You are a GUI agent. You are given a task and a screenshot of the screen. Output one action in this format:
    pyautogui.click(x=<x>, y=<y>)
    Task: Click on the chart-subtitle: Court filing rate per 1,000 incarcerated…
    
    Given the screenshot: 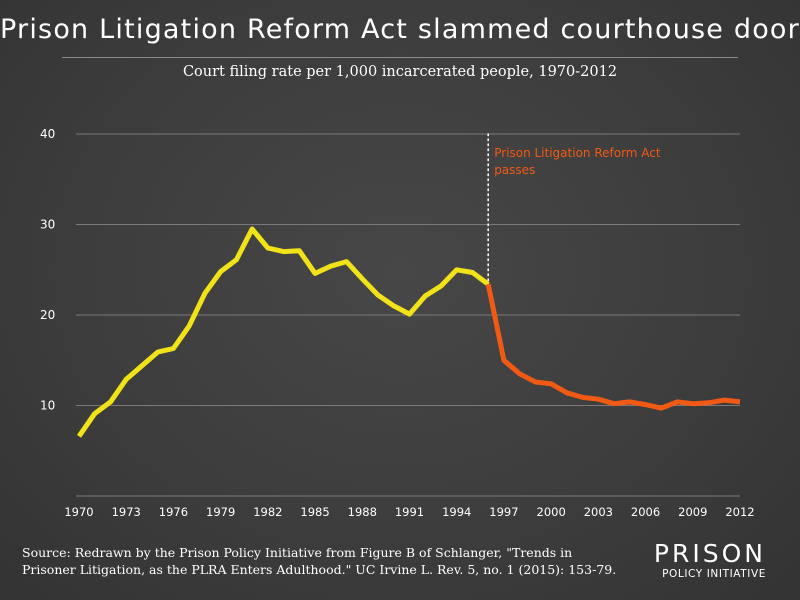 What is the action you would take?
    pyautogui.click(x=400, y=72)
    